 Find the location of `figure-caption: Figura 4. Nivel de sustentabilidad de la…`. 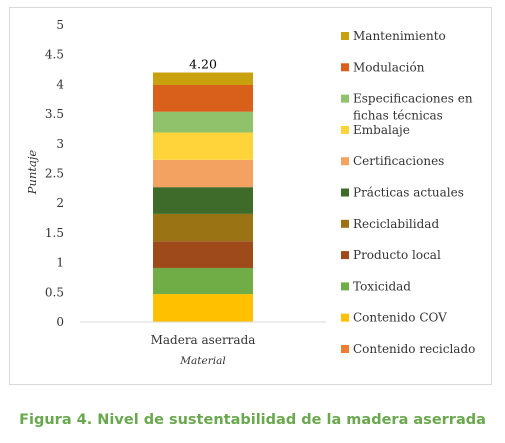

figure-caption: Figura 4. Nivel de sustentabilidad de la… is located at coordinates (252, 420).